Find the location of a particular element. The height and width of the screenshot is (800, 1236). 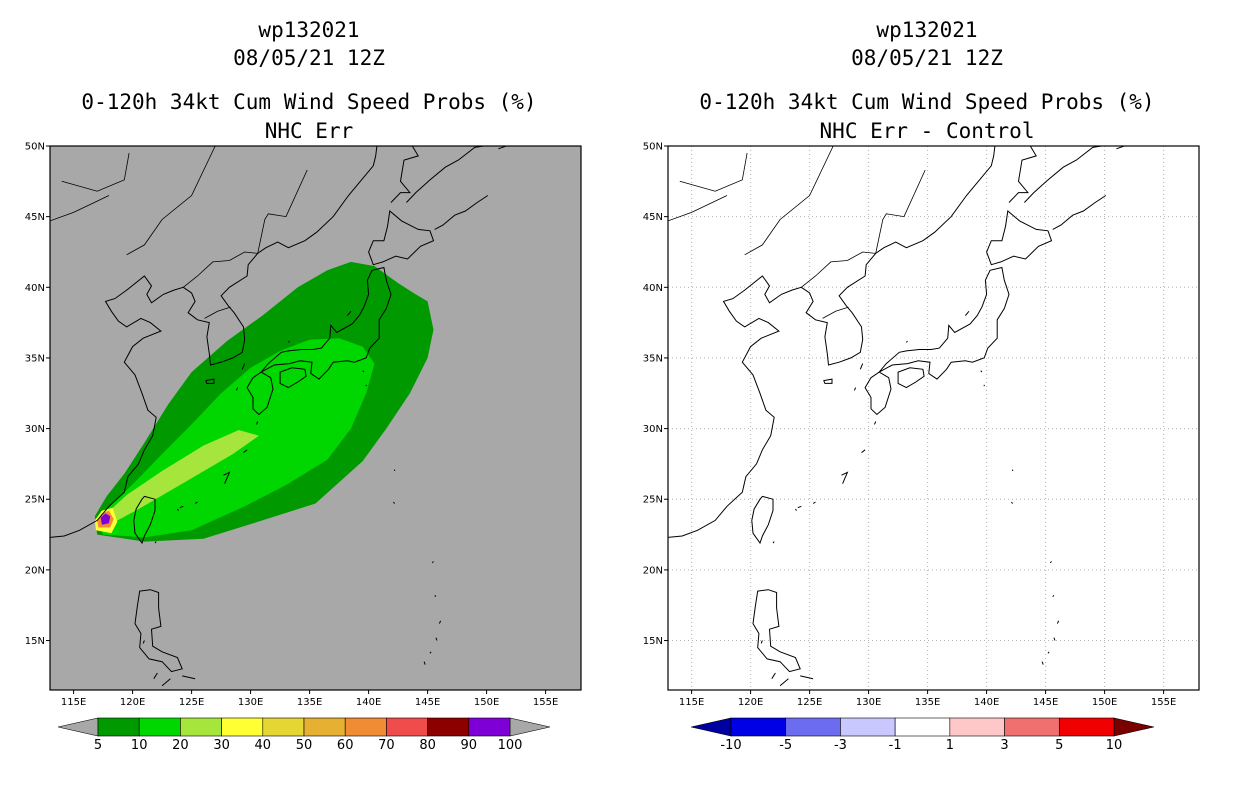

colorbar-label: -1 is located at coordinates (895, 745).